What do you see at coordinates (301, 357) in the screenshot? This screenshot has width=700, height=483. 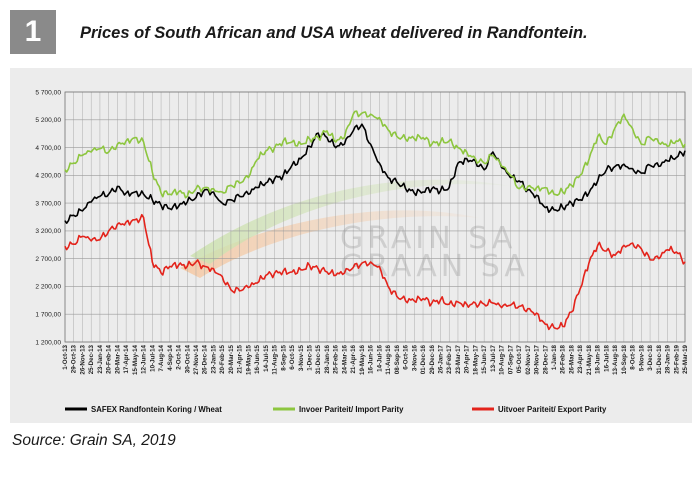 I see `x-tick-label: 3-Nov-15` at bounding box center [301, 357].